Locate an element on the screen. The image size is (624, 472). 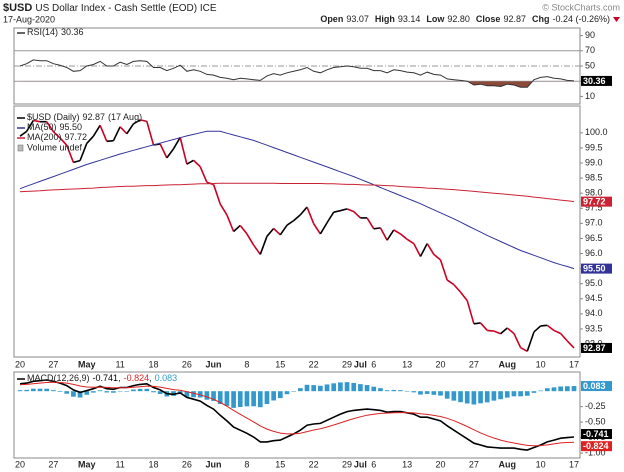
value-tag-label: 92.87 is located at coordinates (594, 348).